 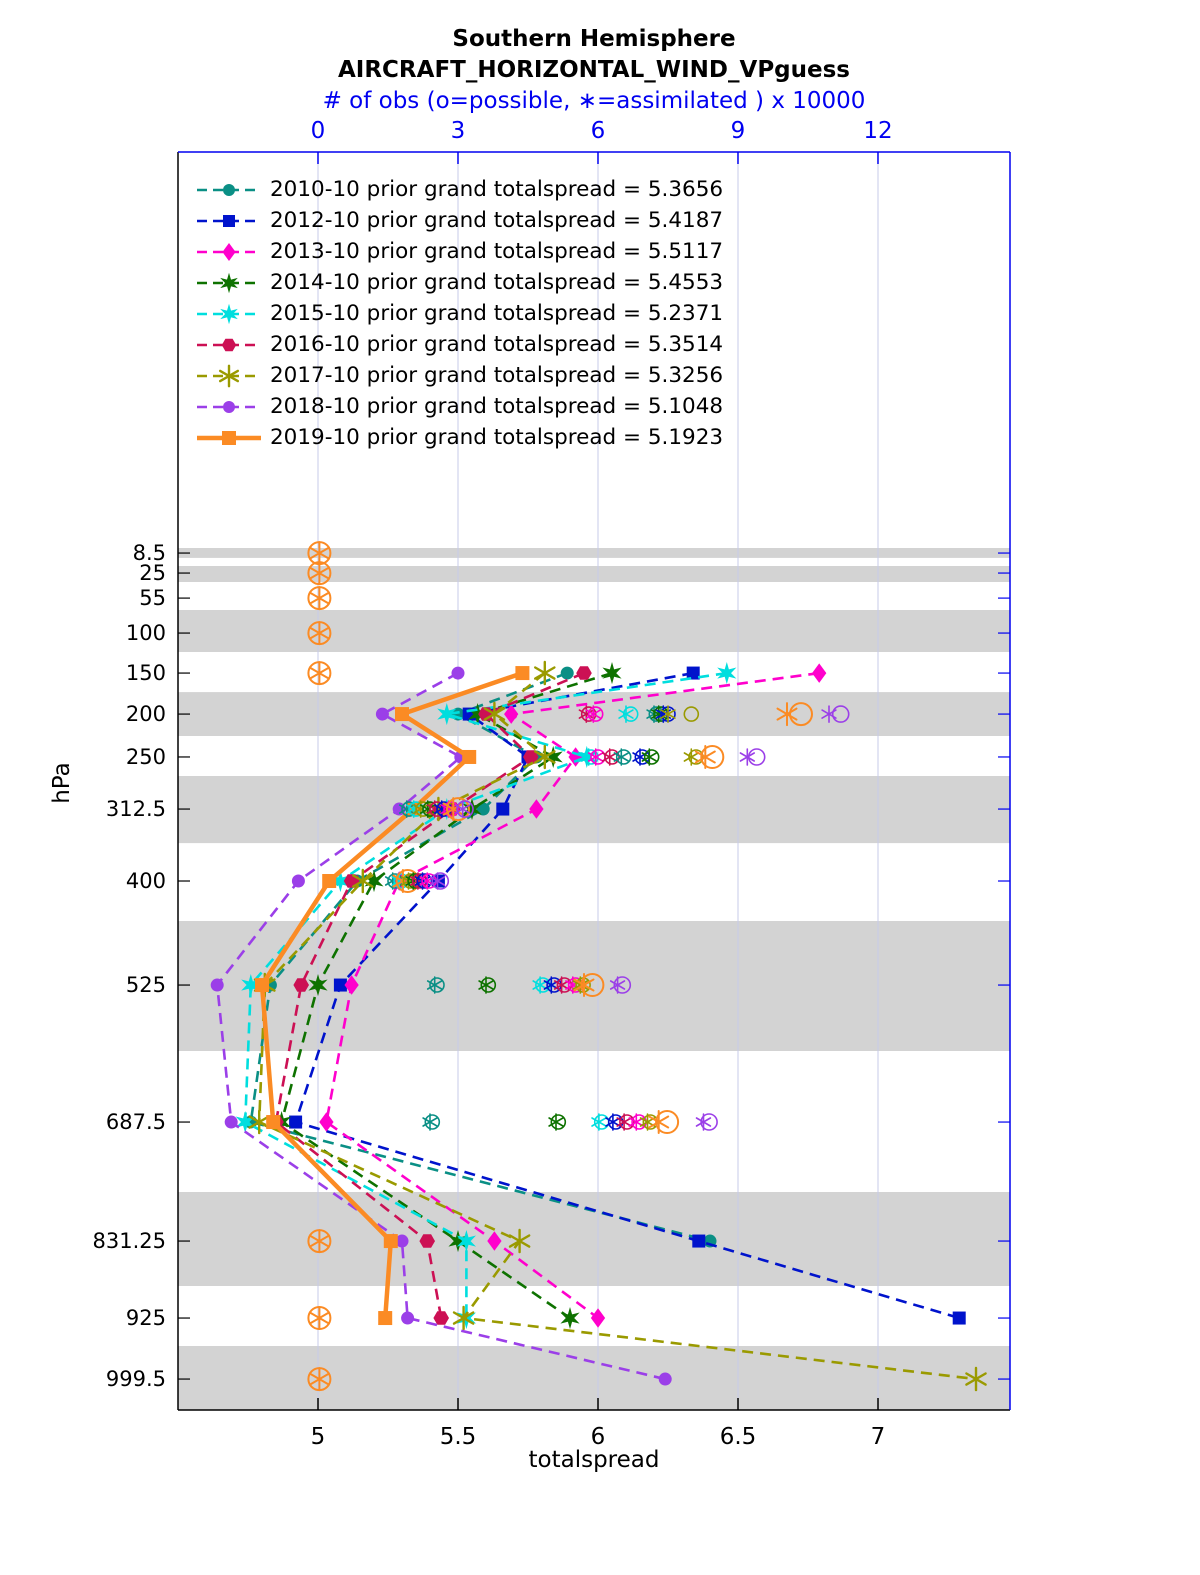 I want to click on obs-markers-level-999.5, so click(x=319, y=1379).